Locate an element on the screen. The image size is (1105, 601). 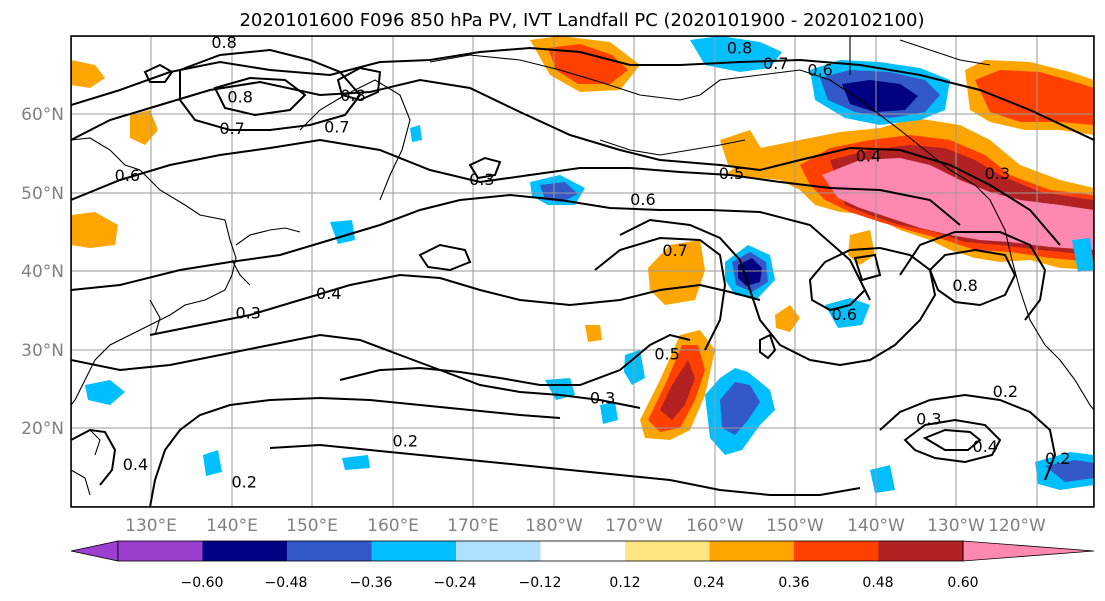
colorbar-tick: −0.60 is located at coordinates (202, 583).